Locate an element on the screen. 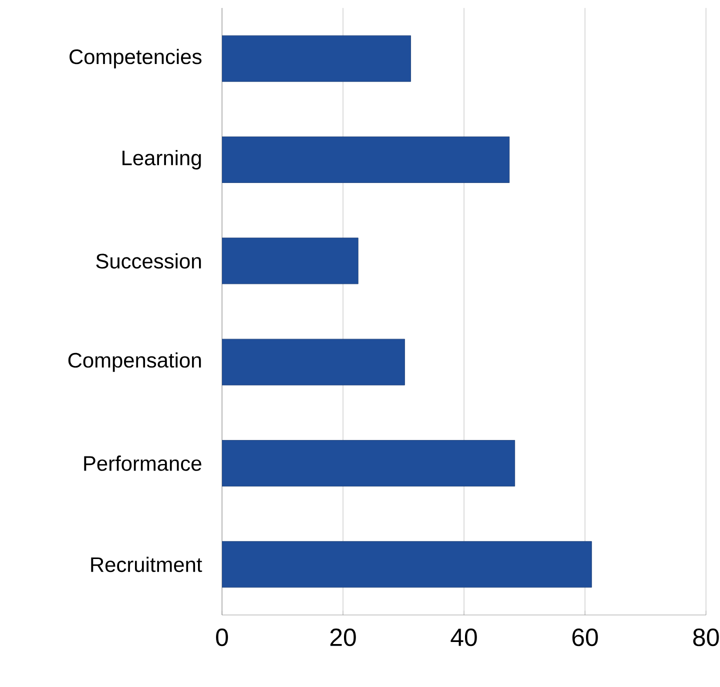 Image resolution: width=720 pixels, height=687 pixels. x-tick-label: 20 is located at coordinates (343, 637).